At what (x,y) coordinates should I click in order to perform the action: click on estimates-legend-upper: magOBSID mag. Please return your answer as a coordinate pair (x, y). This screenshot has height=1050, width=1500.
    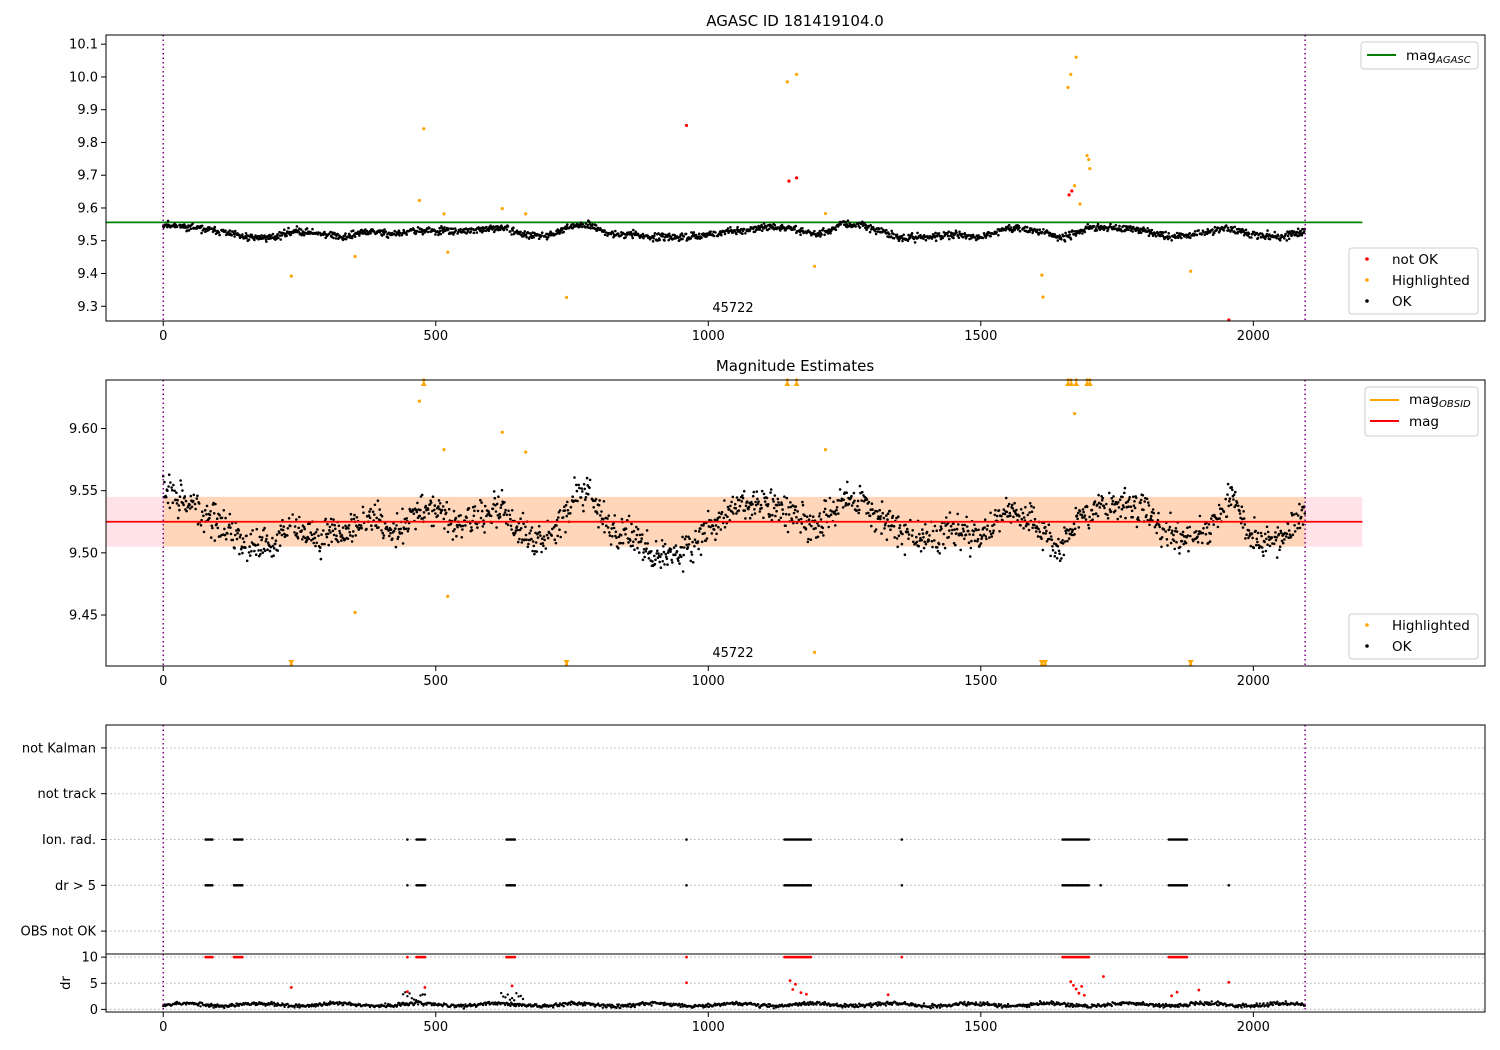
    Looking at the image, I should click on (1421, 411).